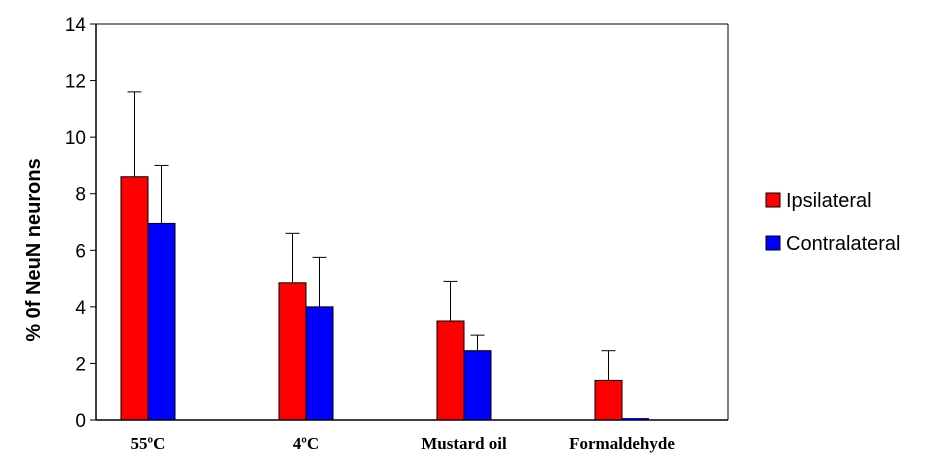 The image size is (946, 461). I want to click on y-tick-label: 14, so click(76, 25).